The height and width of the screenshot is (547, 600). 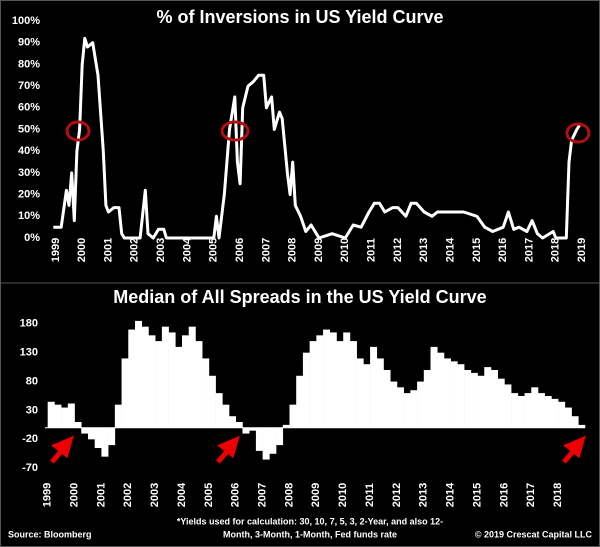 I want to click on y-tick-label: 80%, so click(x=29, y=64).